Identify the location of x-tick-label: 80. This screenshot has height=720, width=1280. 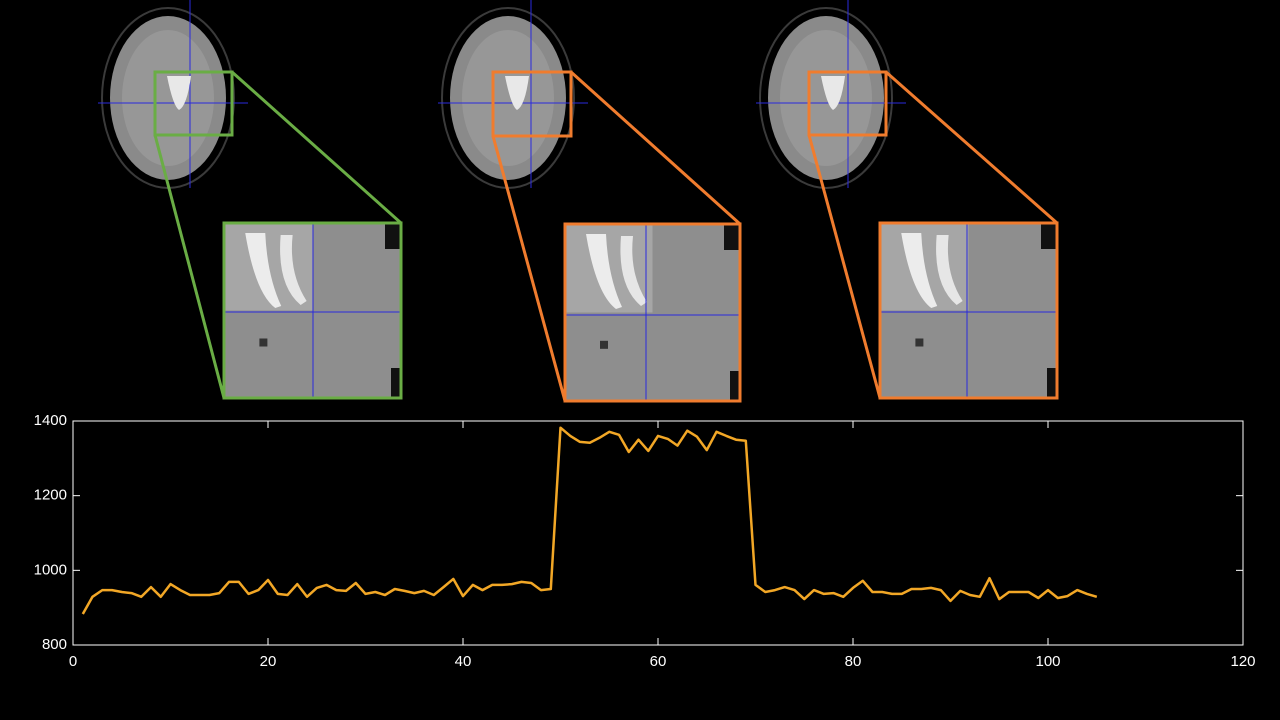
(853, 661).